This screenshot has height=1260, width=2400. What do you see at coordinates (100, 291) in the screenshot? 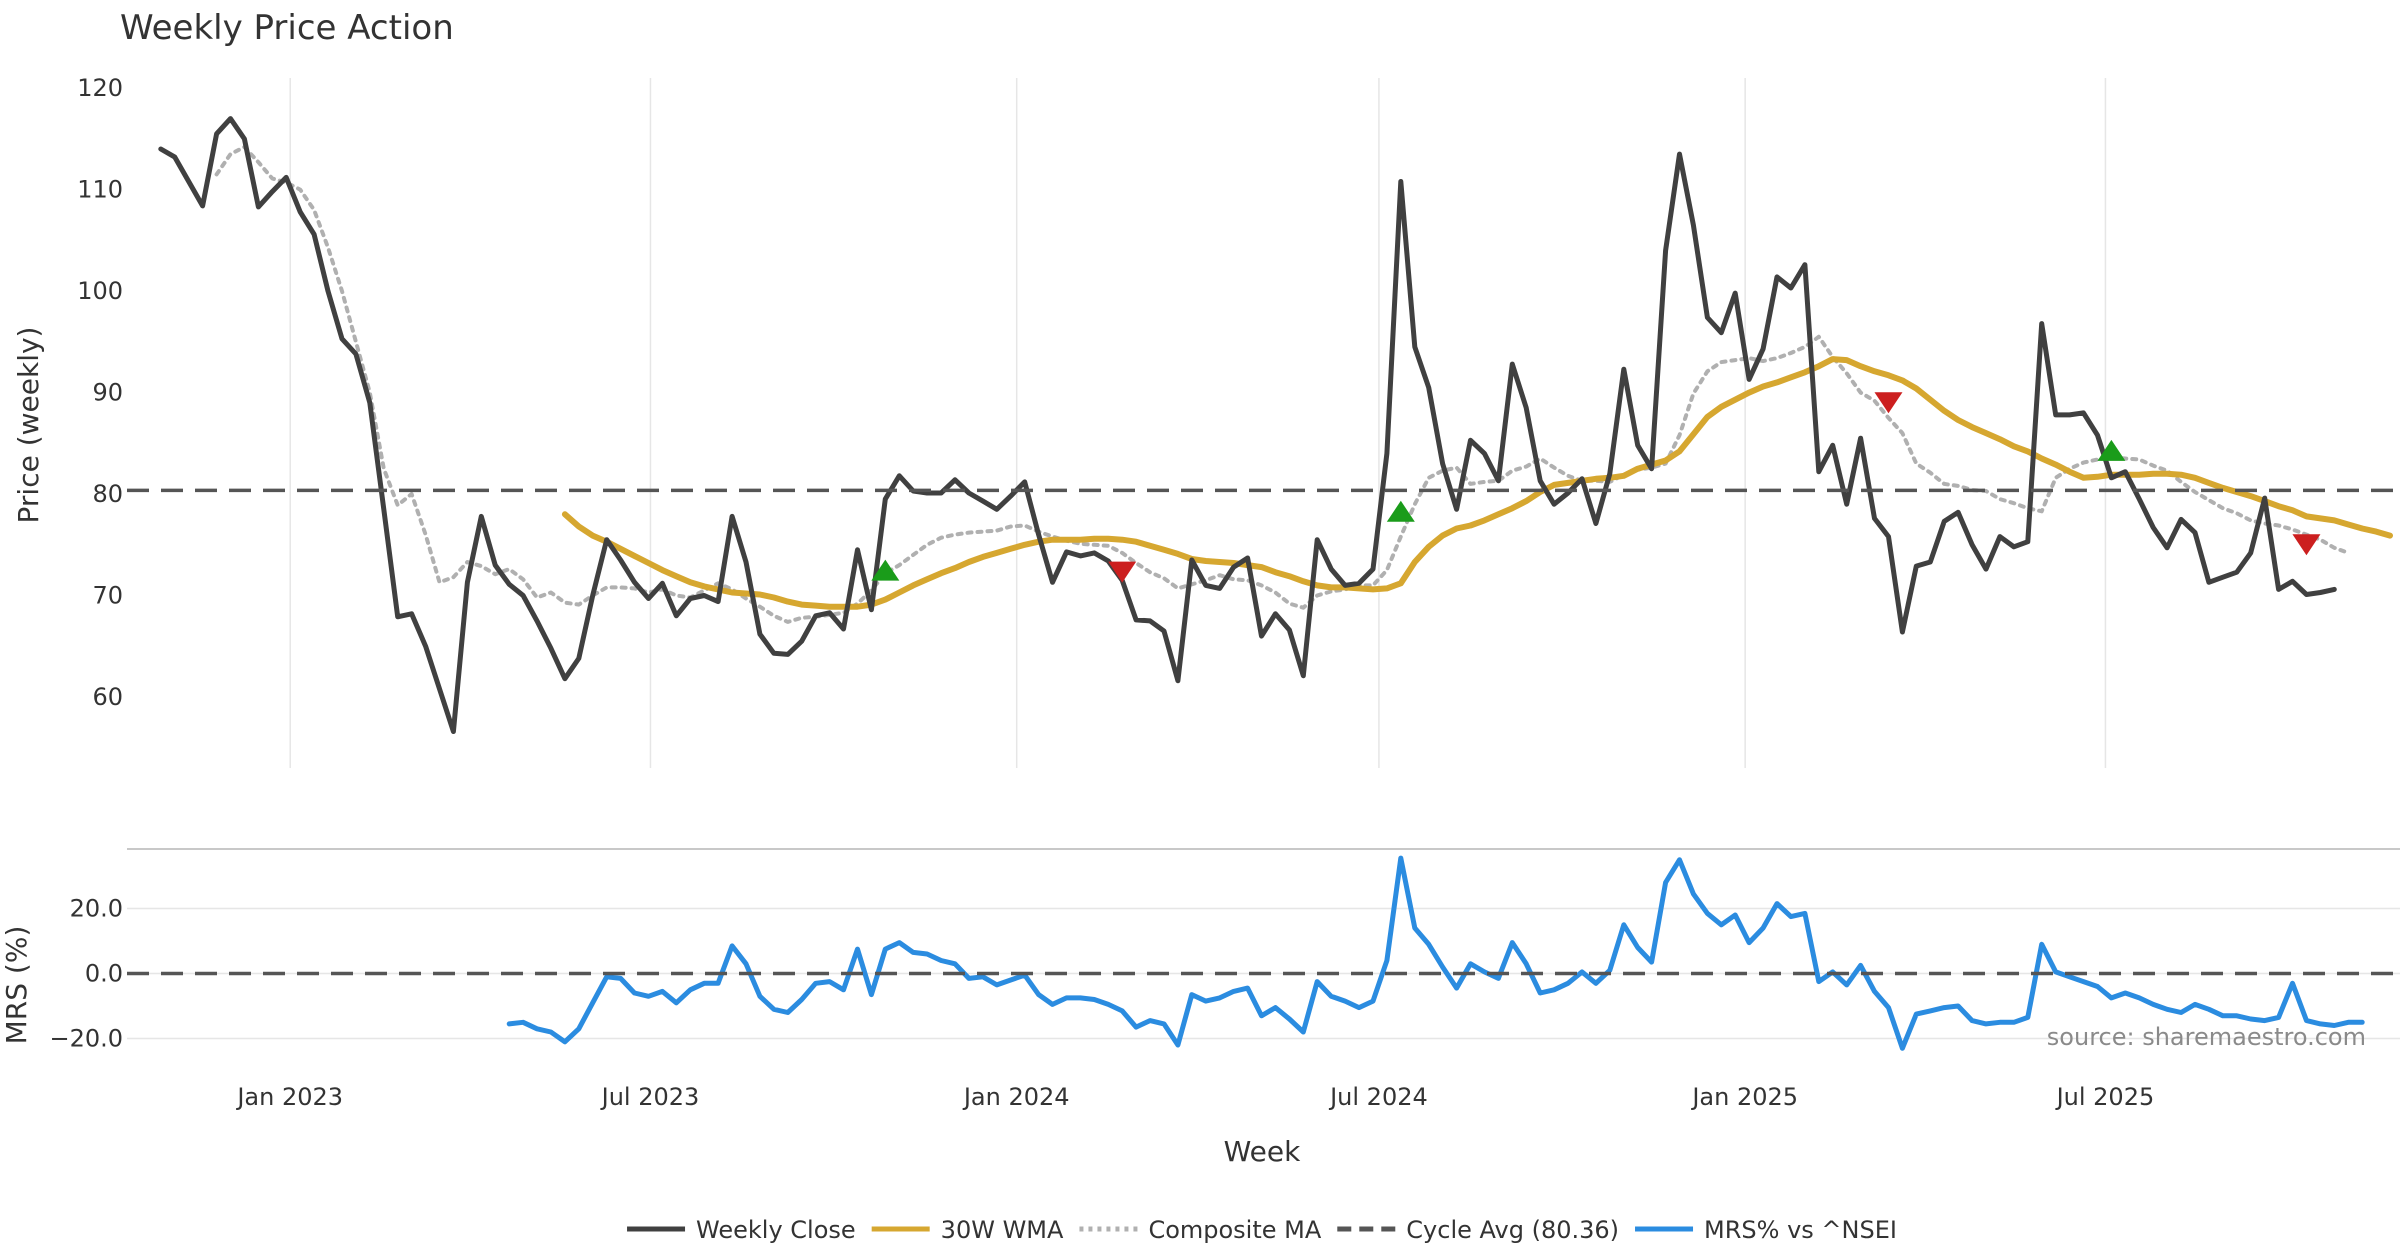
I see `price-y-tick-label: 100` at bounding box center [100, 291].